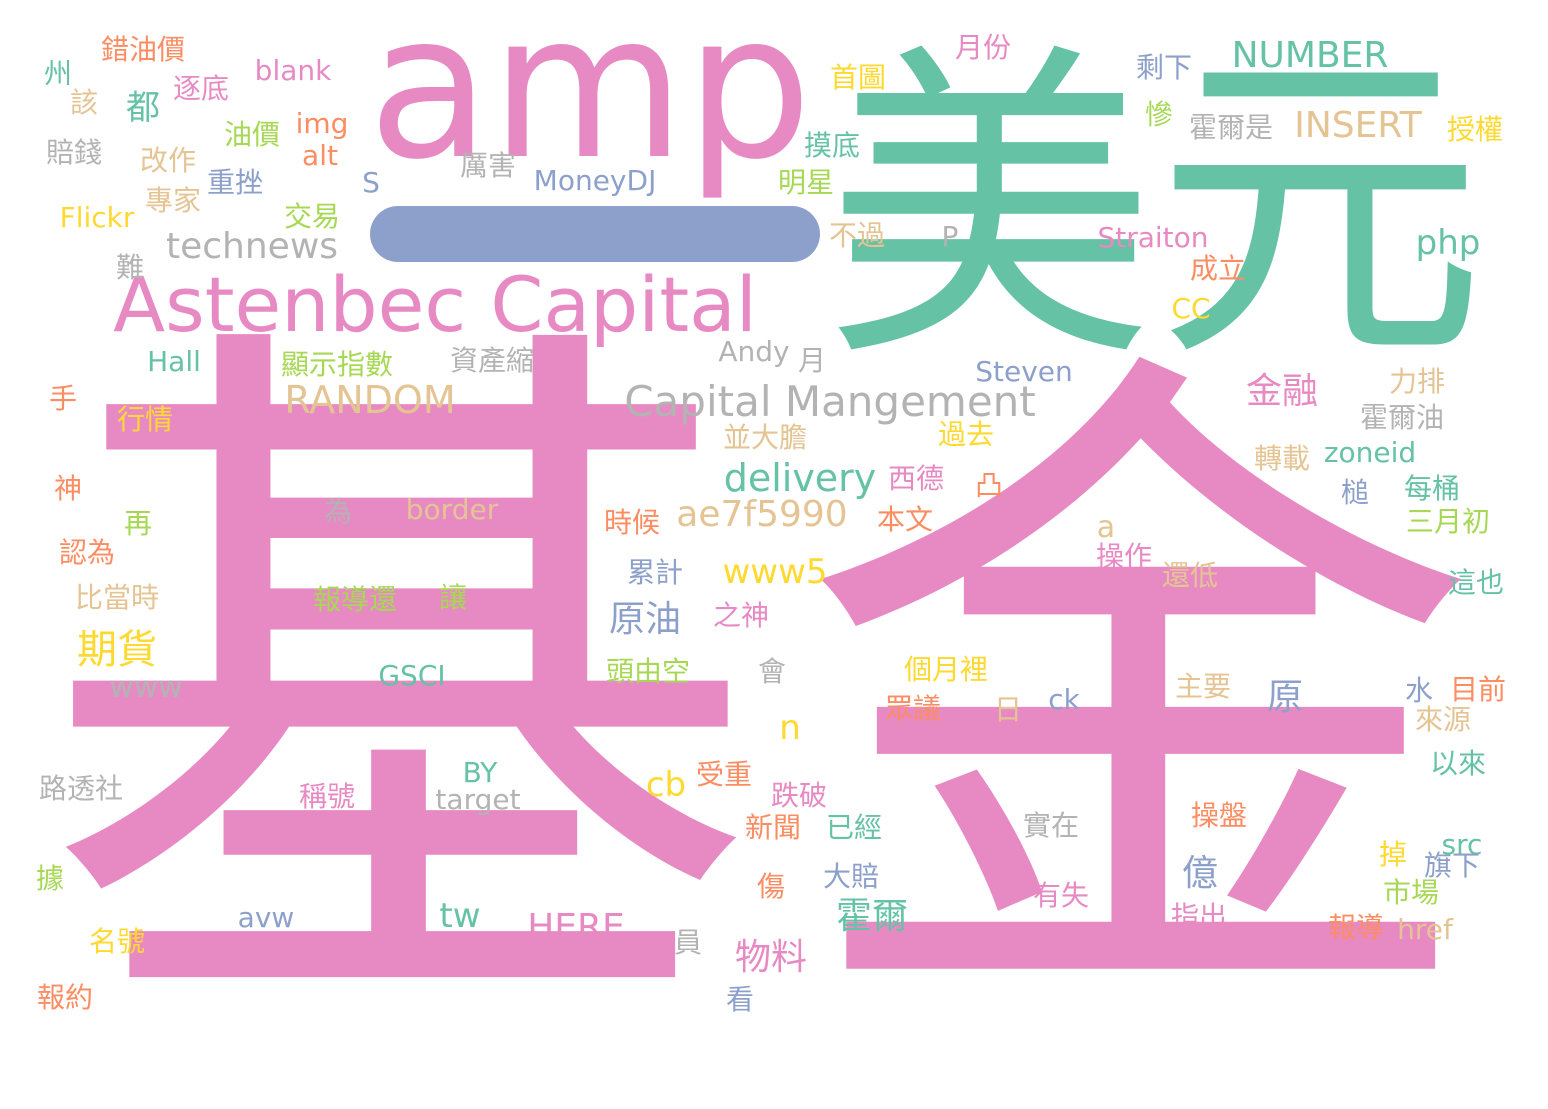  Describe the element at coordinates (1417, 381) in the screenshot. I see `word-liaiji: 力排` at that location.